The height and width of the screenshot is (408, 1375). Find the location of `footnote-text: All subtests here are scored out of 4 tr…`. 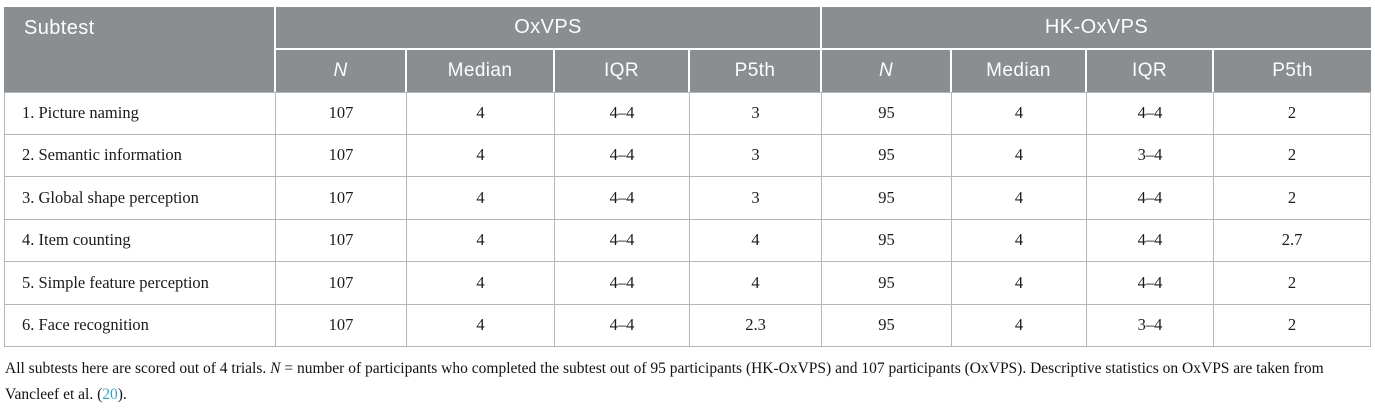

footnote-text: All subtests here are scored out of 4 tr… is located at coordinates (138, 368).